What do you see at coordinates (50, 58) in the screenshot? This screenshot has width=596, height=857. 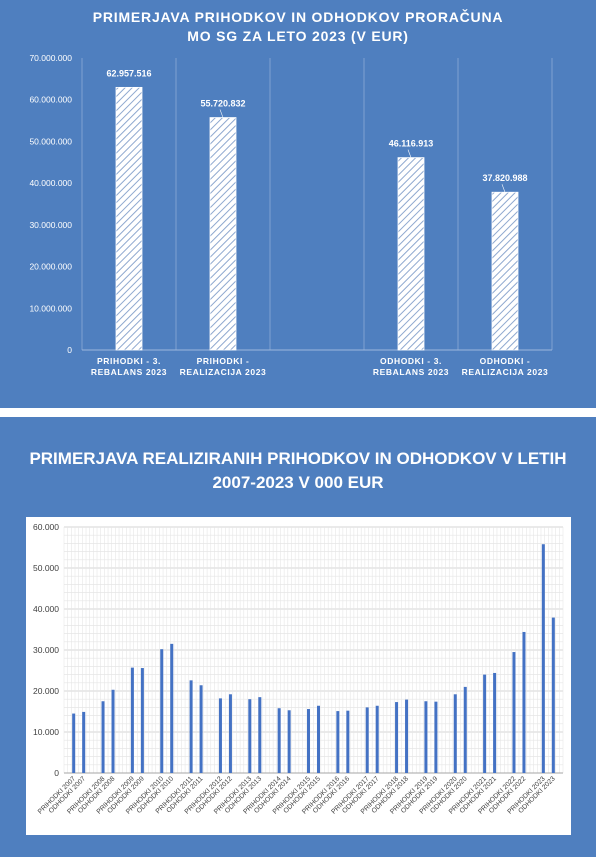 I see `top-chart-y-tick-label: 70.000.000` at bounding box center [50, 58].